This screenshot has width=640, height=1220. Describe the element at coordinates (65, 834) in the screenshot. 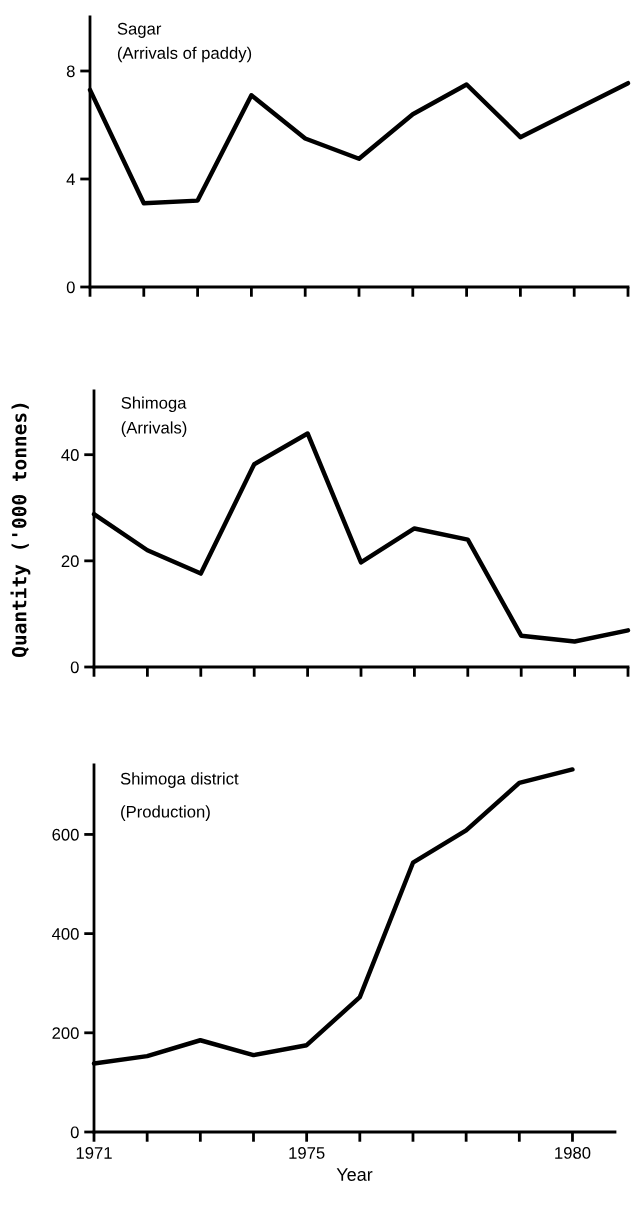

I see `y-tick-label: 600` at that location.